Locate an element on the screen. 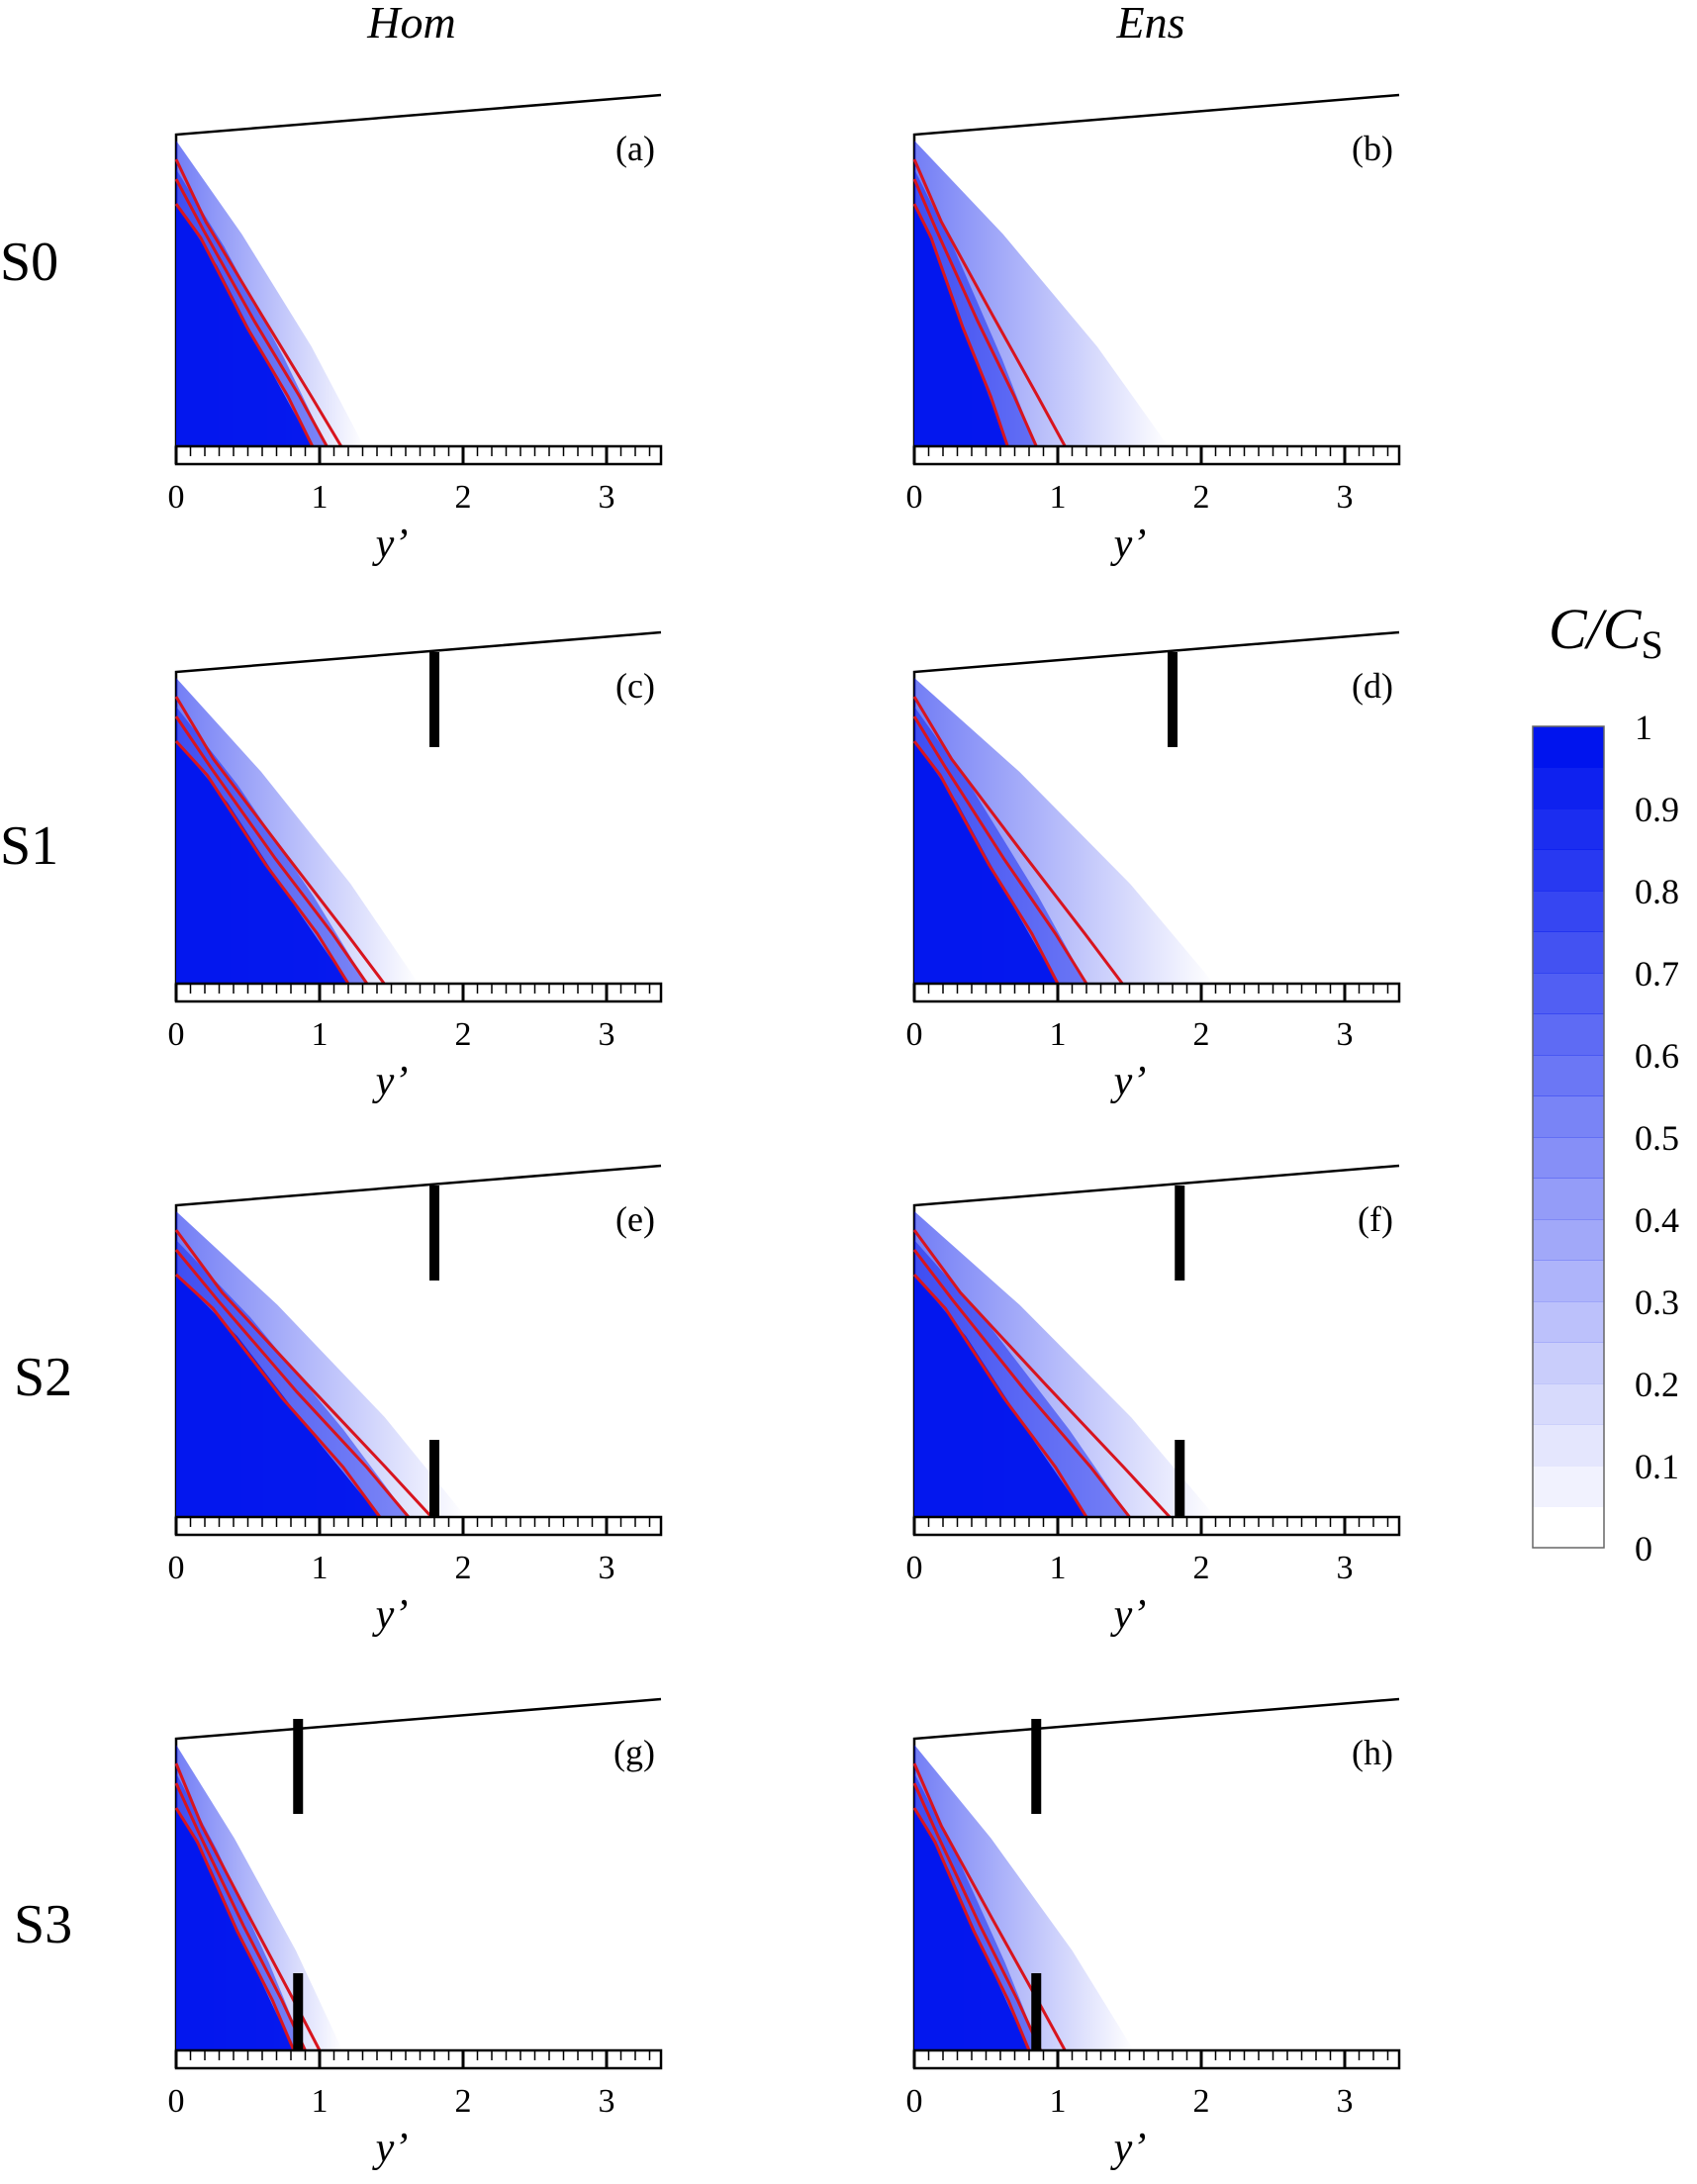 Image resolution: width=1697 pixels, height=2184 pixels. column-title-ens: Ens is located at coordinates (1151, 23).